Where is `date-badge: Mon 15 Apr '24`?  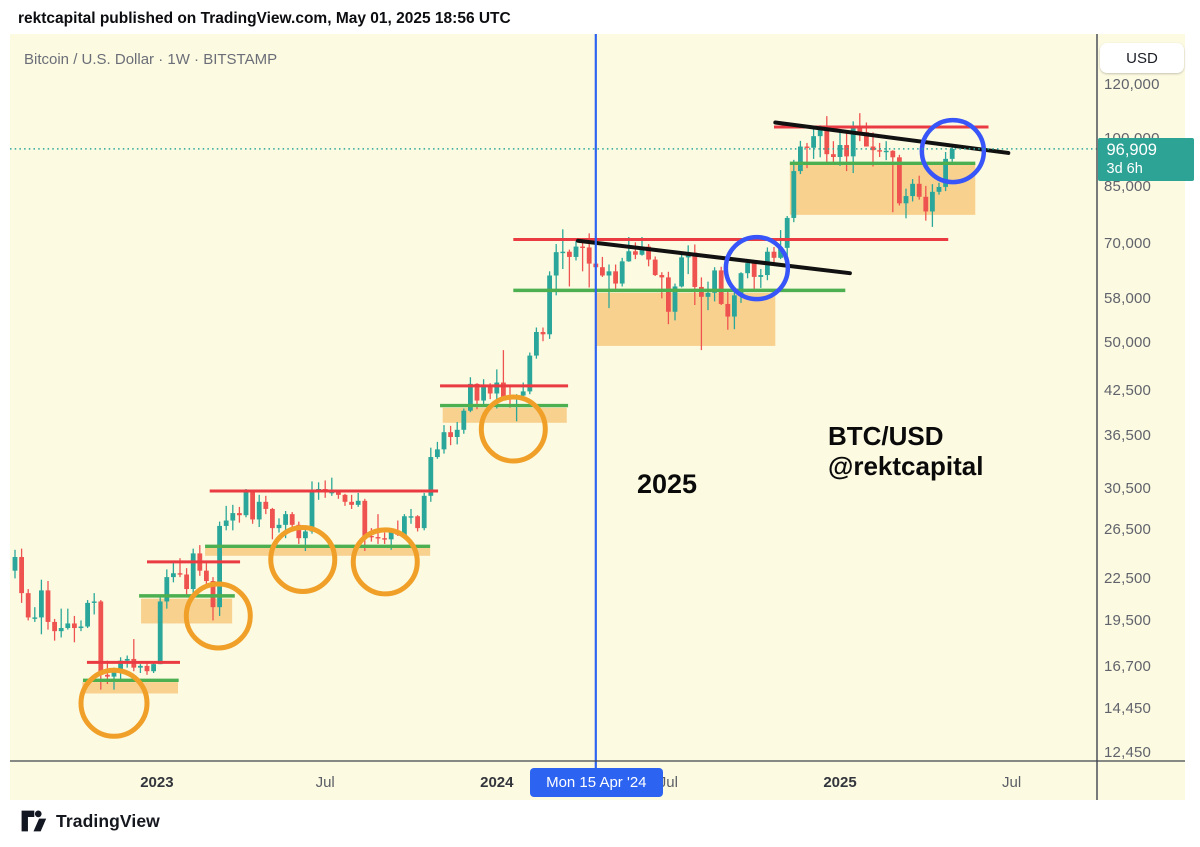 date-badge: Mon 15 Apr '24 is located at coordinates (596, 782).